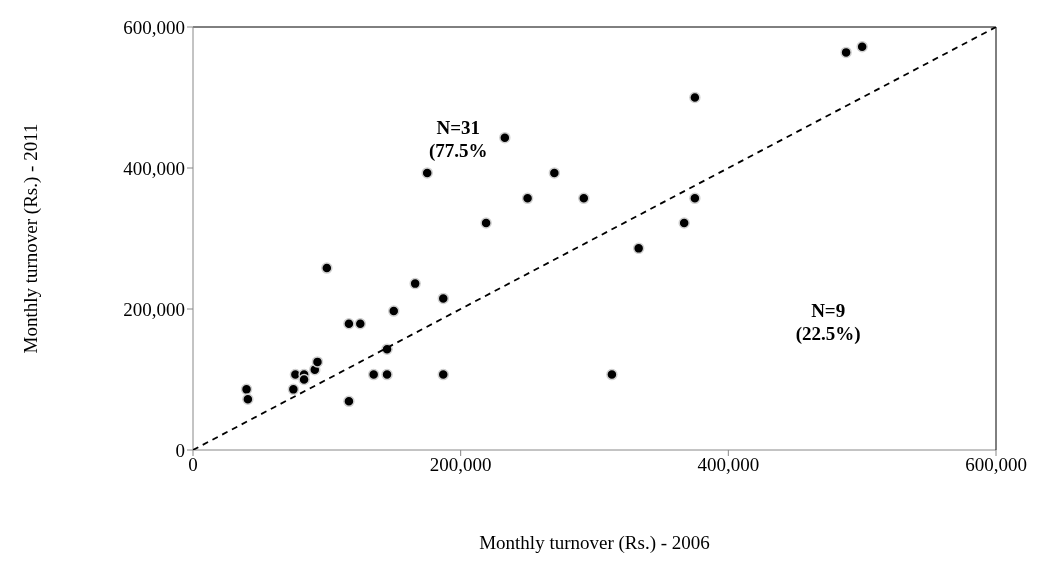  Describe the element at coordinates (154, 27) in the screenshot. I see `y-tick-label: 600,000` at that location.